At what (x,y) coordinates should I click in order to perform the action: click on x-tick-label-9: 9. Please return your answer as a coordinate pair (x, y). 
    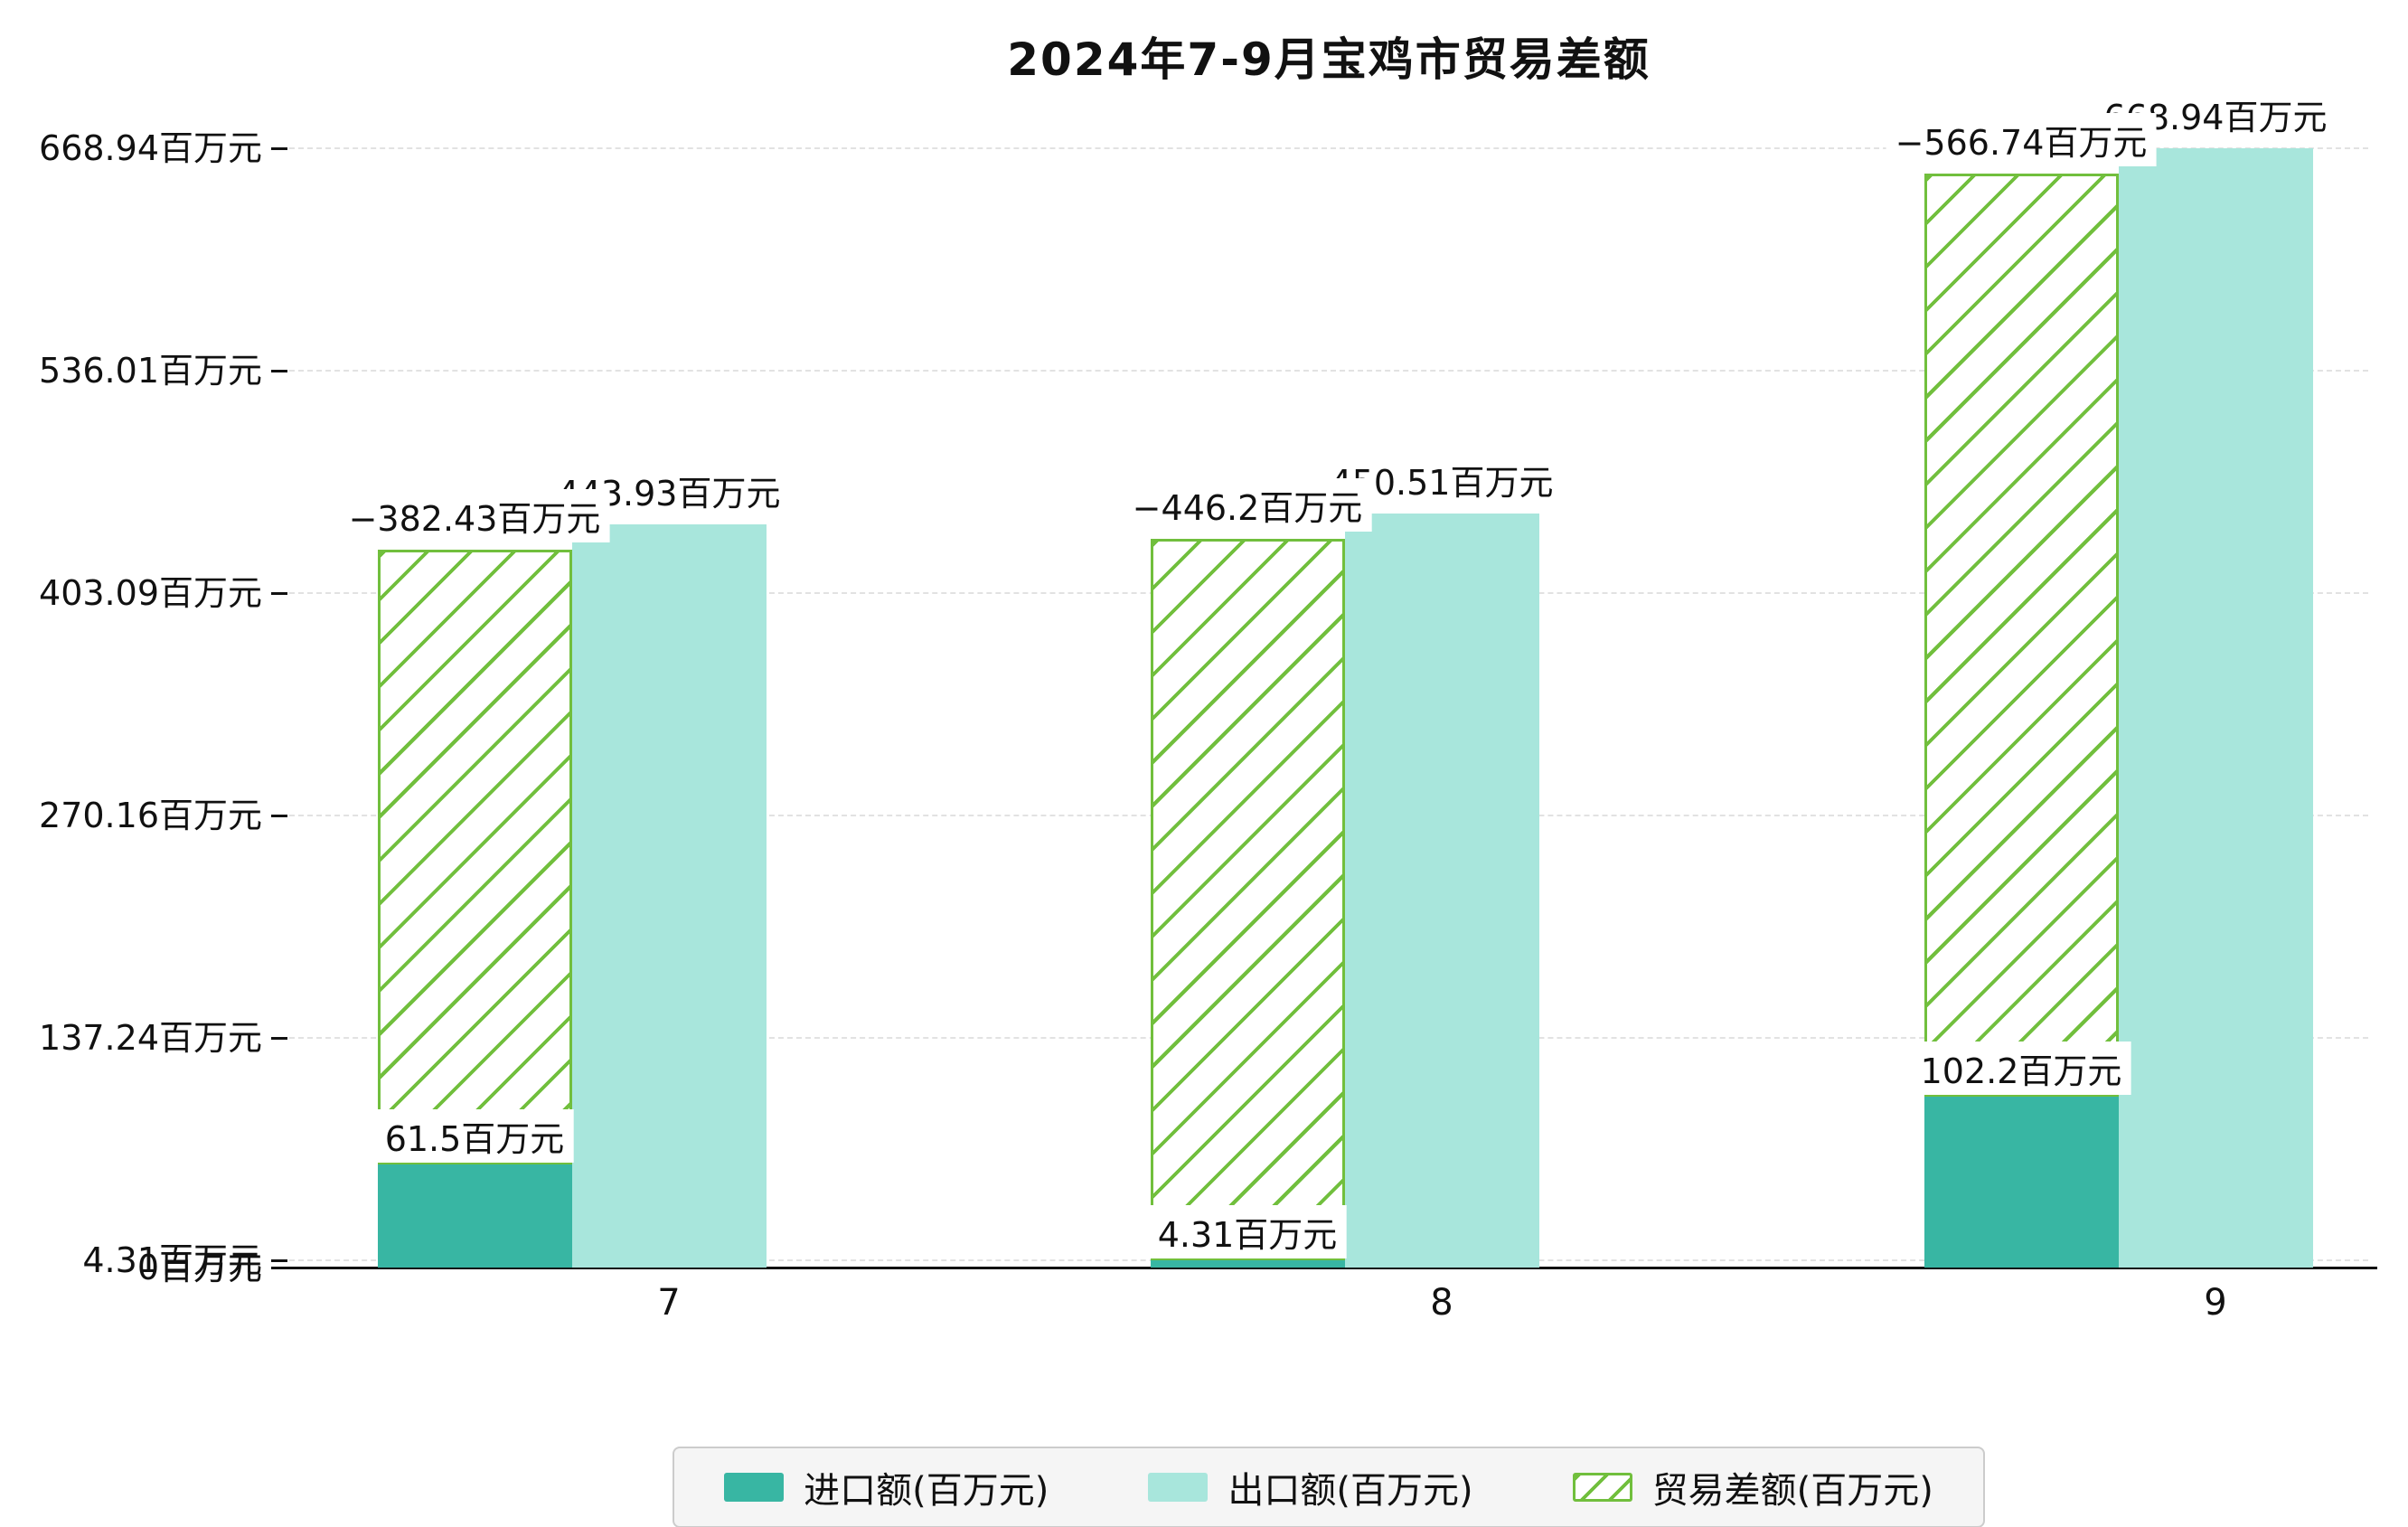
    Looking at the image, I should click on (2215, 1303).